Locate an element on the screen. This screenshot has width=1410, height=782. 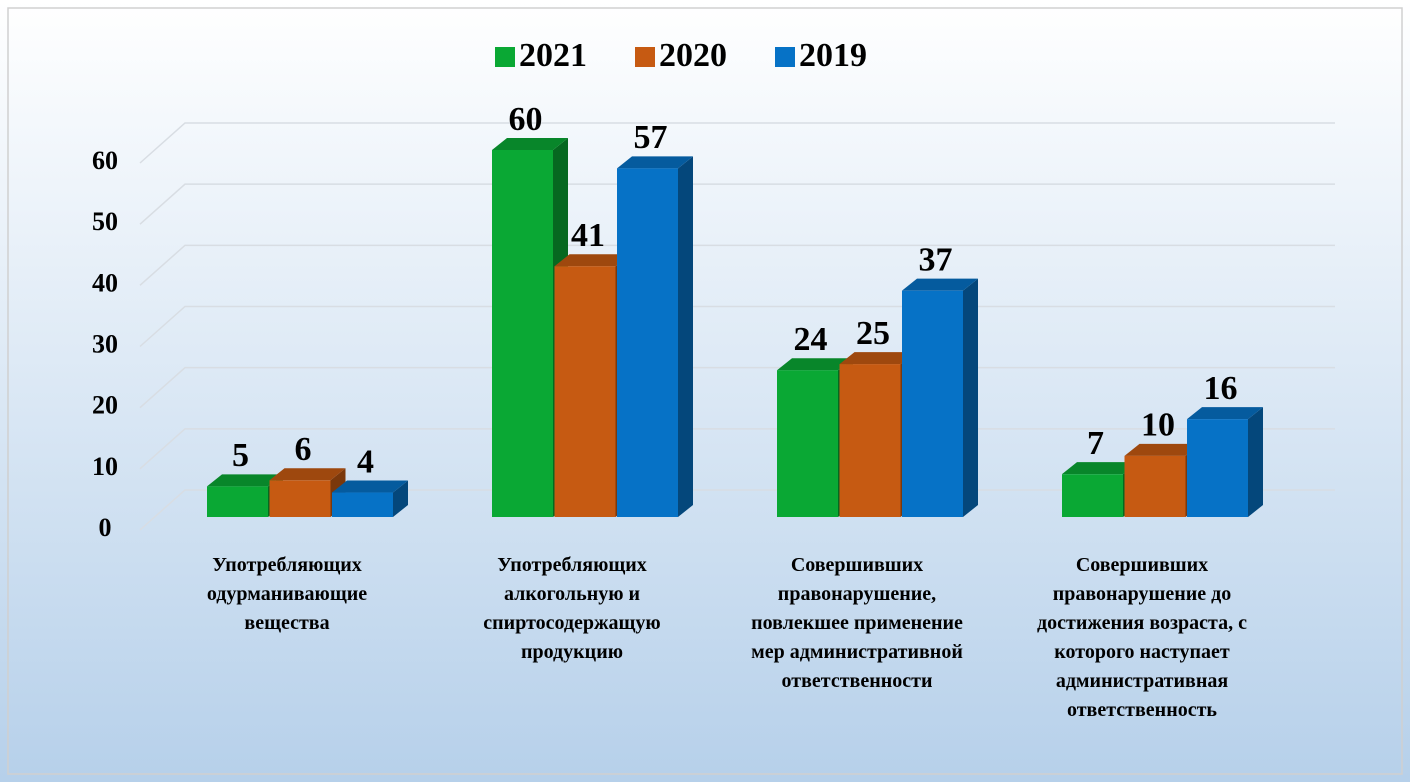
data-label: 4 is located at coordinates (365, 461).